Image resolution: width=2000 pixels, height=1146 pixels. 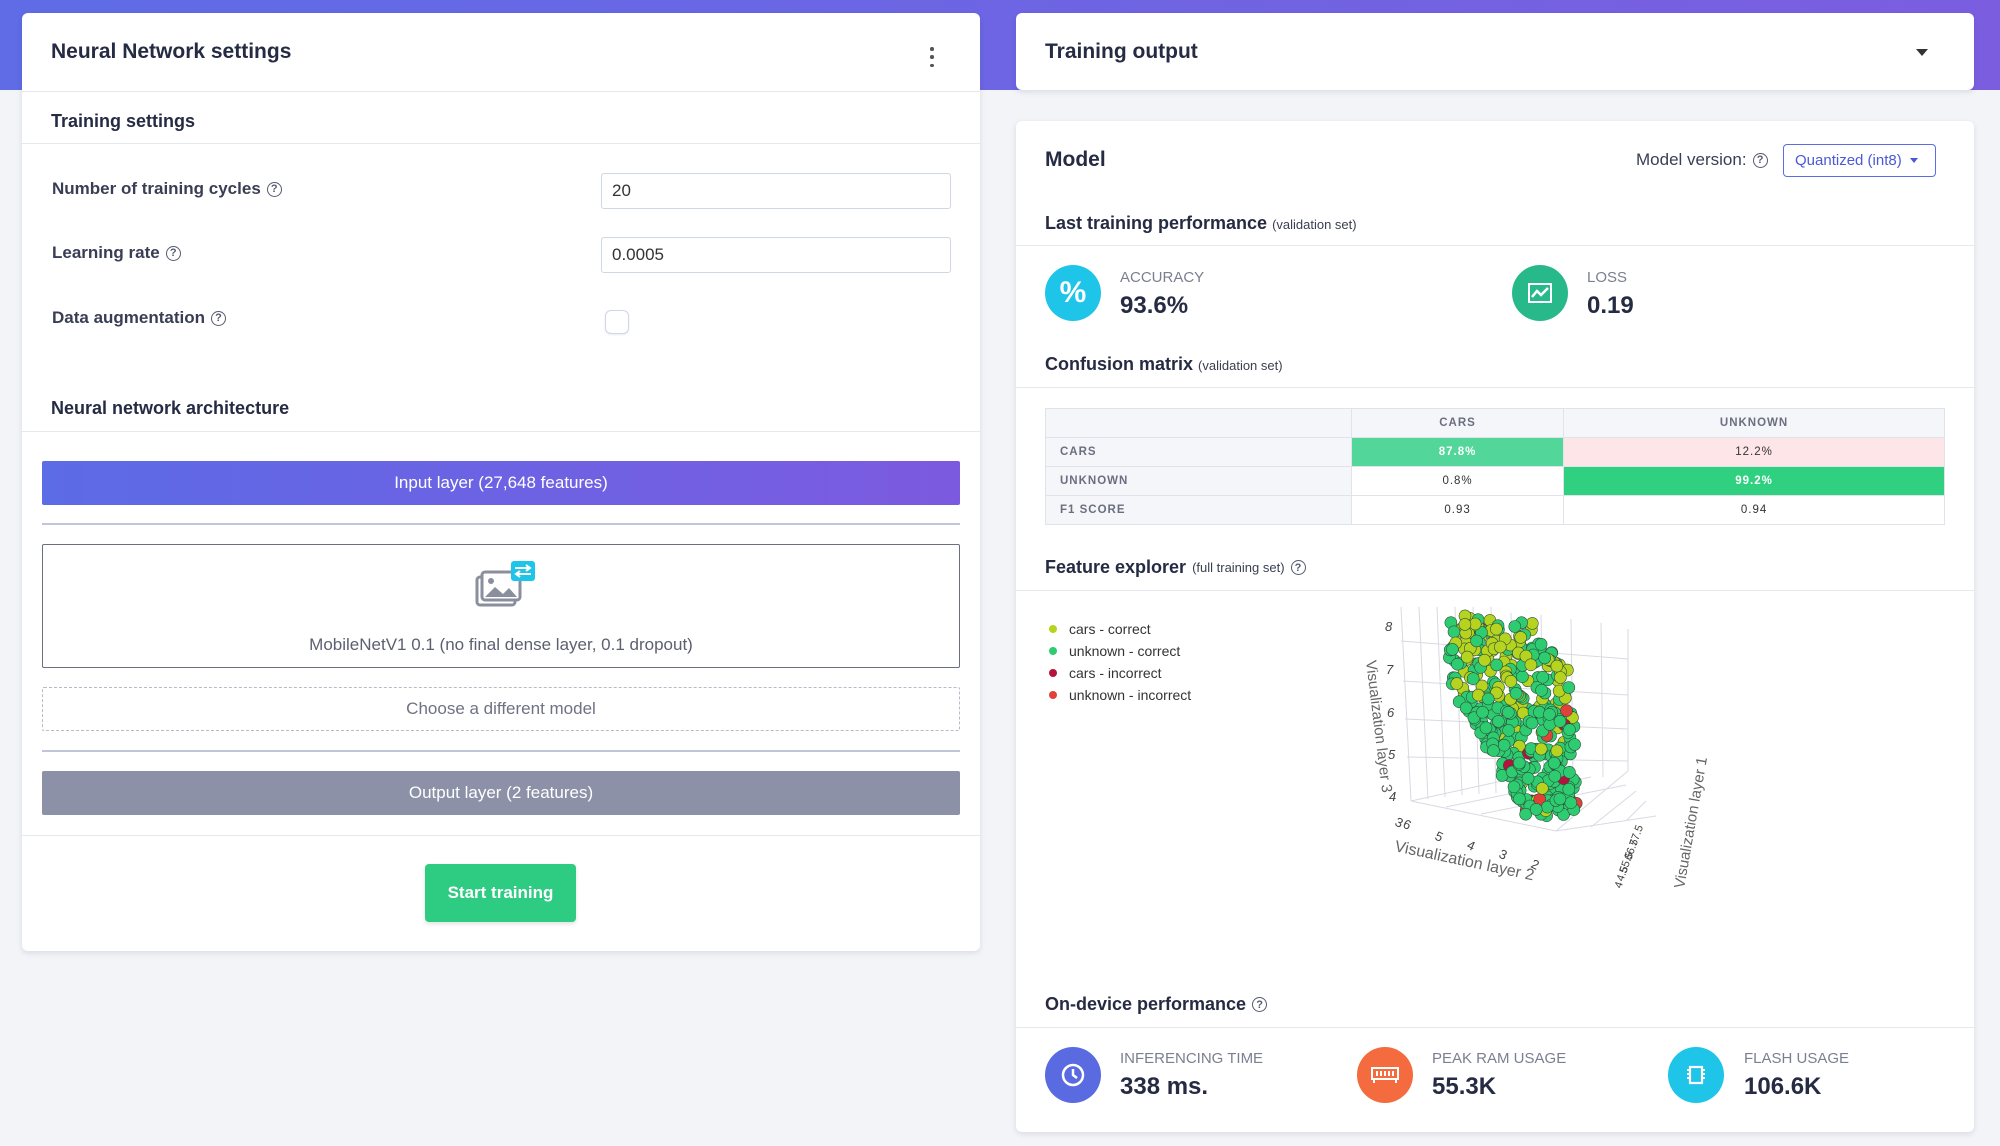 I want to click on data-augmentation-text: Data augmentation, so click(x=129, y=317).